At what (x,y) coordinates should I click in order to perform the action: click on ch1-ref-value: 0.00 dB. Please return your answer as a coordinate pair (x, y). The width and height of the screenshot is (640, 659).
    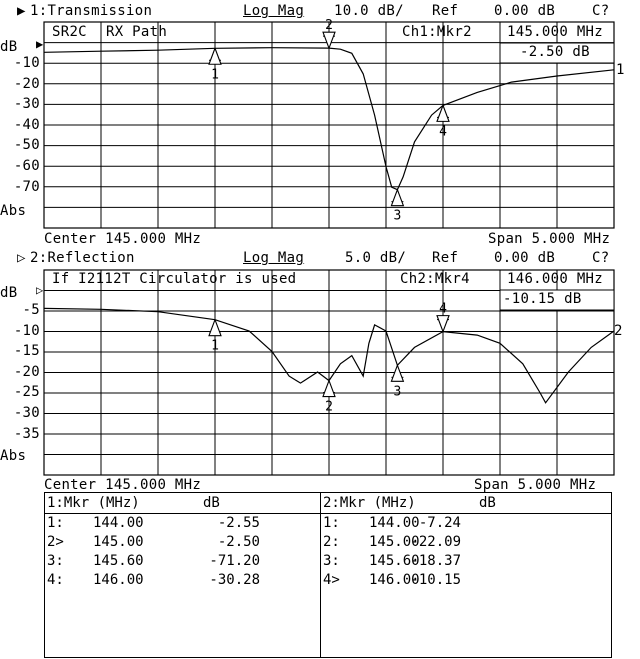
    Looking at the image, I should click on (525, 11).